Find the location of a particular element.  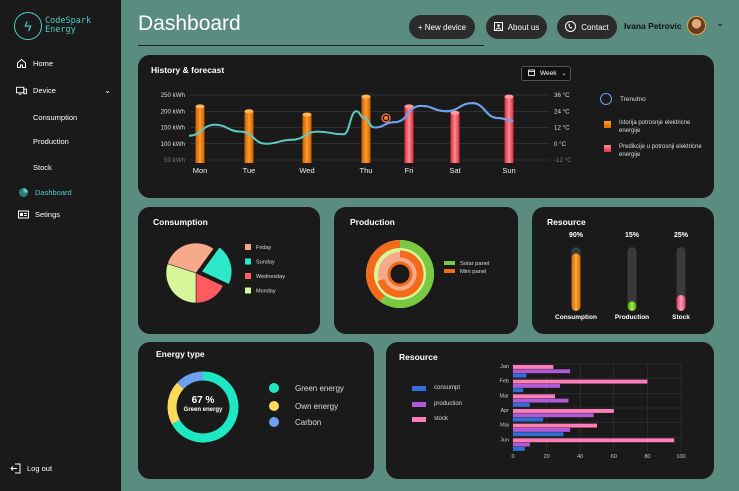

x-tick-label: Fri is located at coordinates (409, 170).